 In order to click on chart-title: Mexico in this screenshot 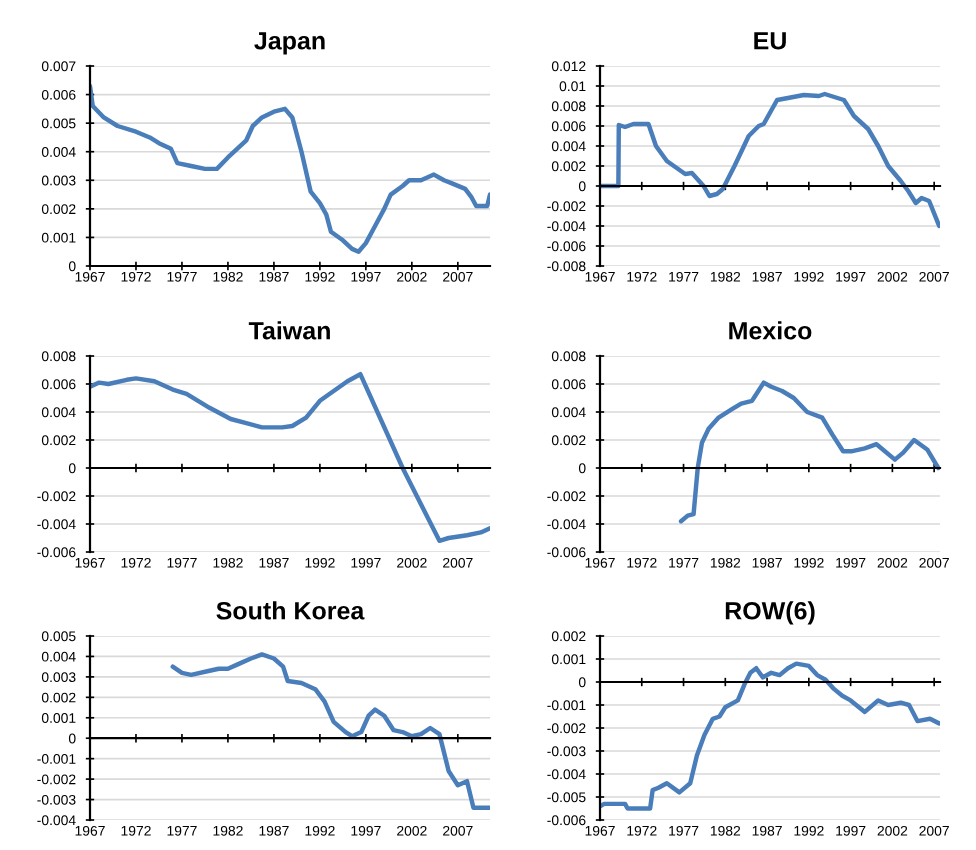, I will do `click(770, 330)`.